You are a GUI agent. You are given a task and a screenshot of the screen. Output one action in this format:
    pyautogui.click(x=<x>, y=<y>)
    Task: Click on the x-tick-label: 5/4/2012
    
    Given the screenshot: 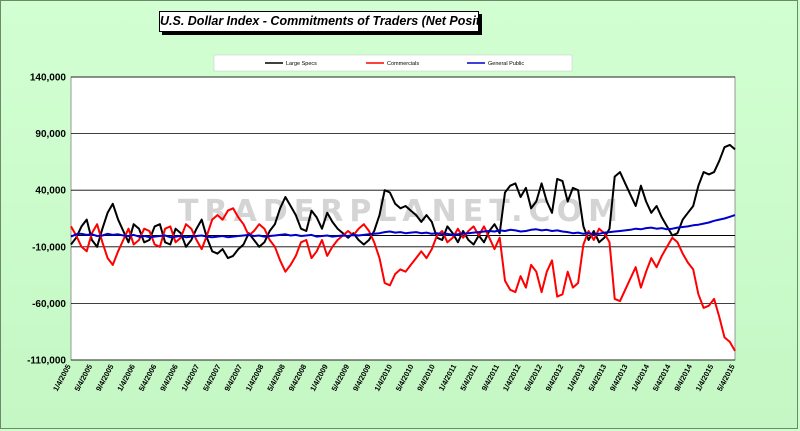 What is the action you would take?
    pyautogui.click(x=533, y=378)
    